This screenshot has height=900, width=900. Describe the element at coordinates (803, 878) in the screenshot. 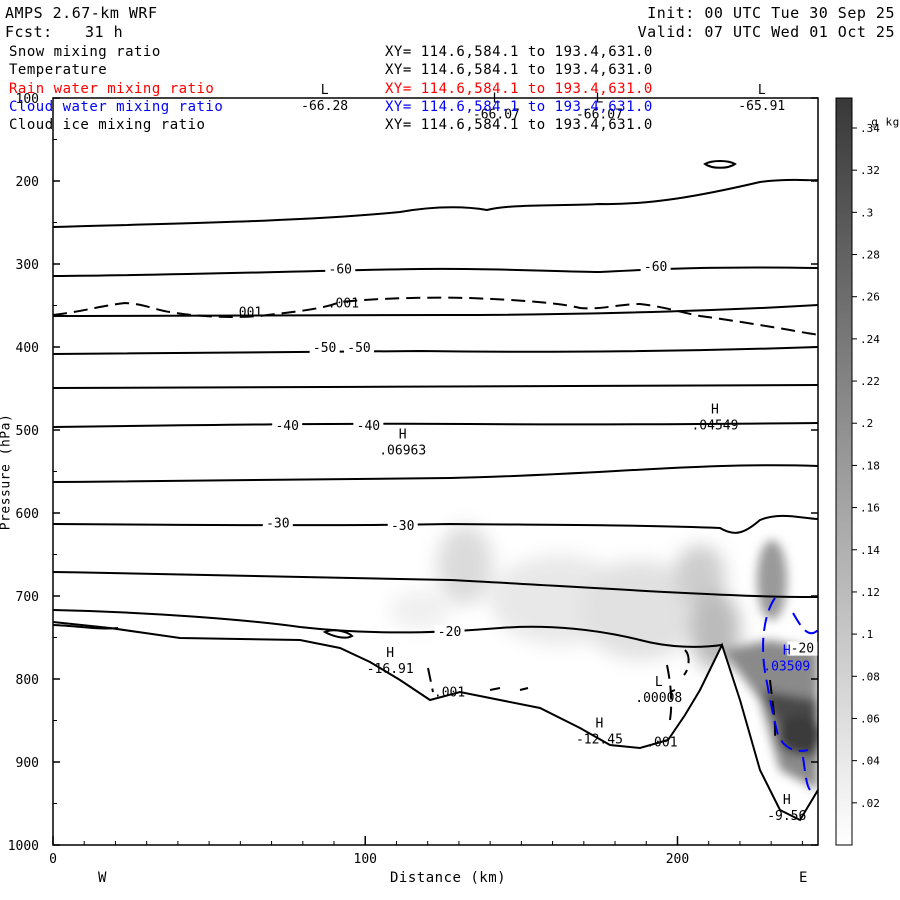

I see `east-label: E` at that location.